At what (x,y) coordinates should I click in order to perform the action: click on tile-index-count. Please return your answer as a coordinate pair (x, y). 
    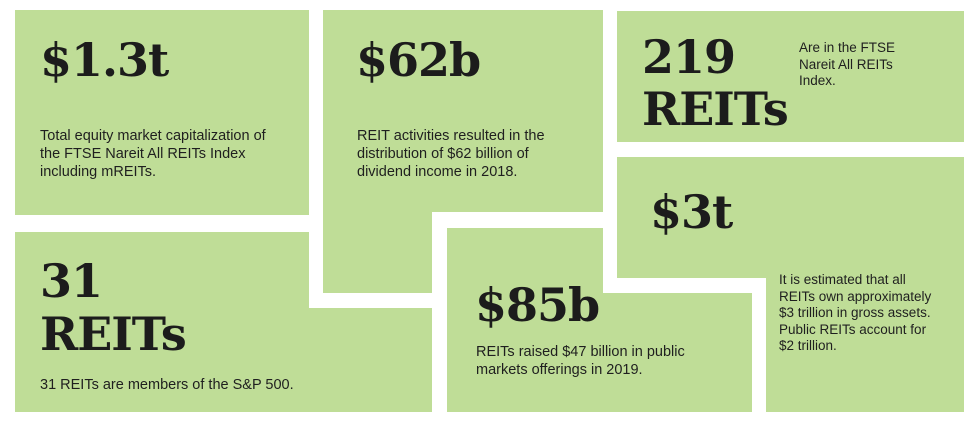
    Looking at the image, I should click on (790, 76).